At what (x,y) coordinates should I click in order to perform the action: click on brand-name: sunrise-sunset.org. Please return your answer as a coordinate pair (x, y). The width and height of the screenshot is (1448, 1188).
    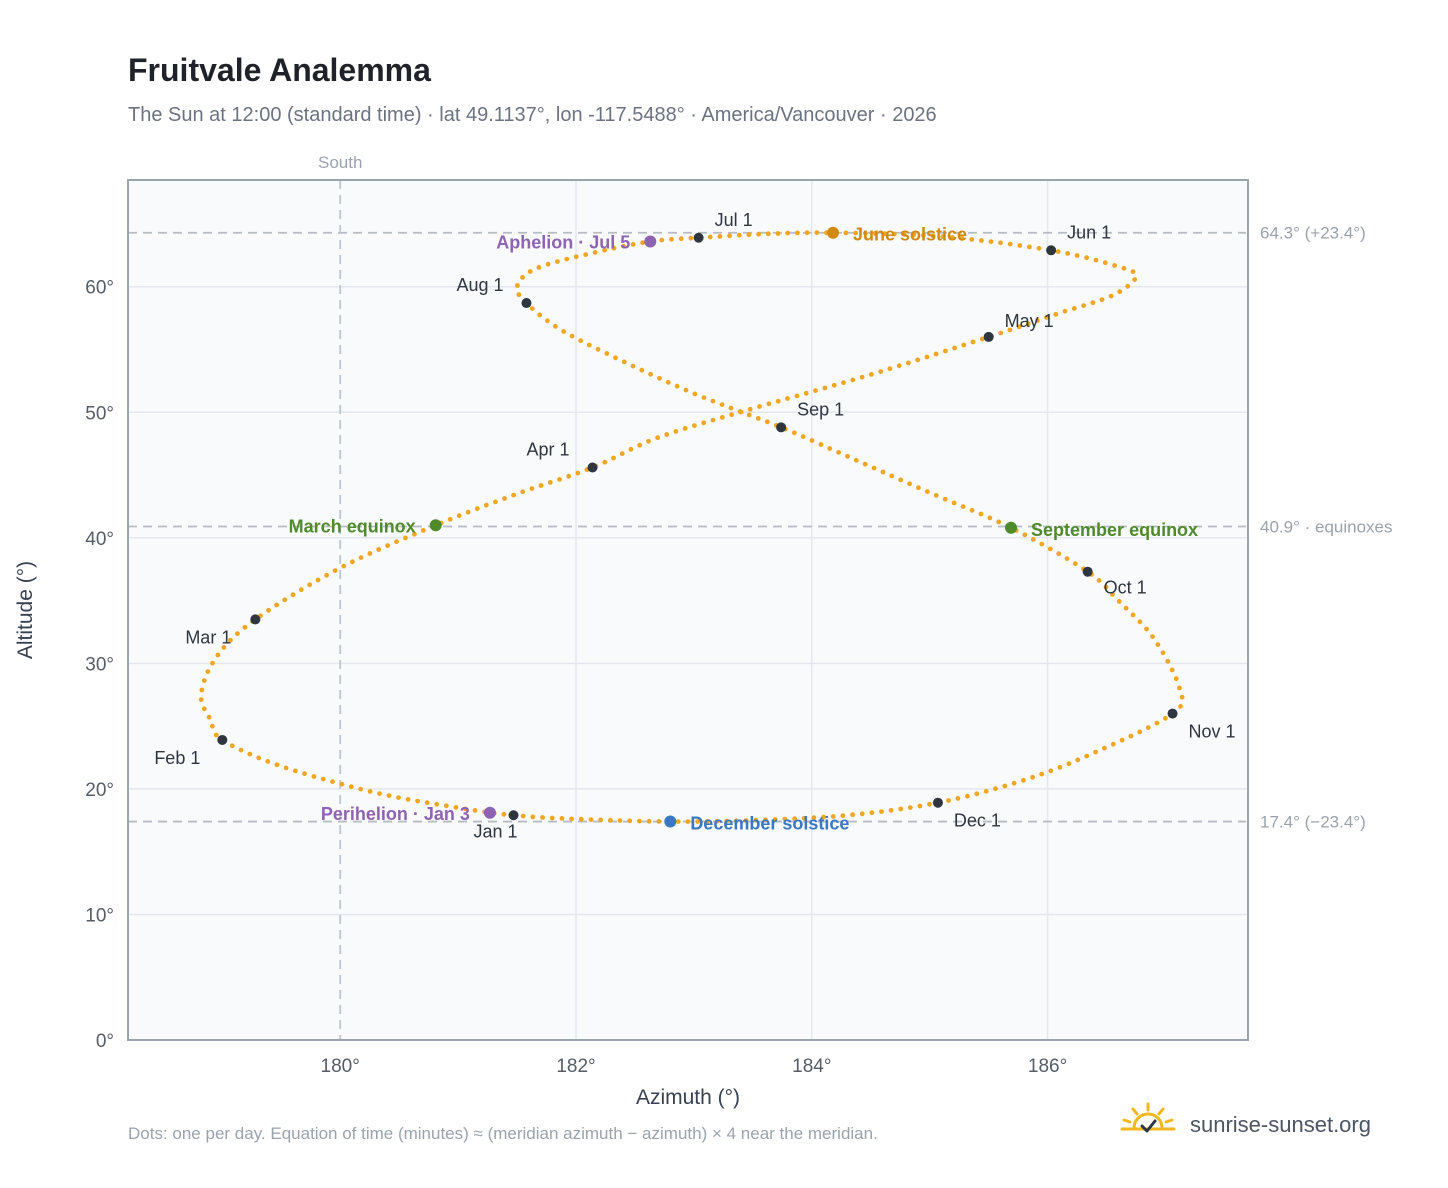
    Looking at the image, I should click on (1280, 1124).